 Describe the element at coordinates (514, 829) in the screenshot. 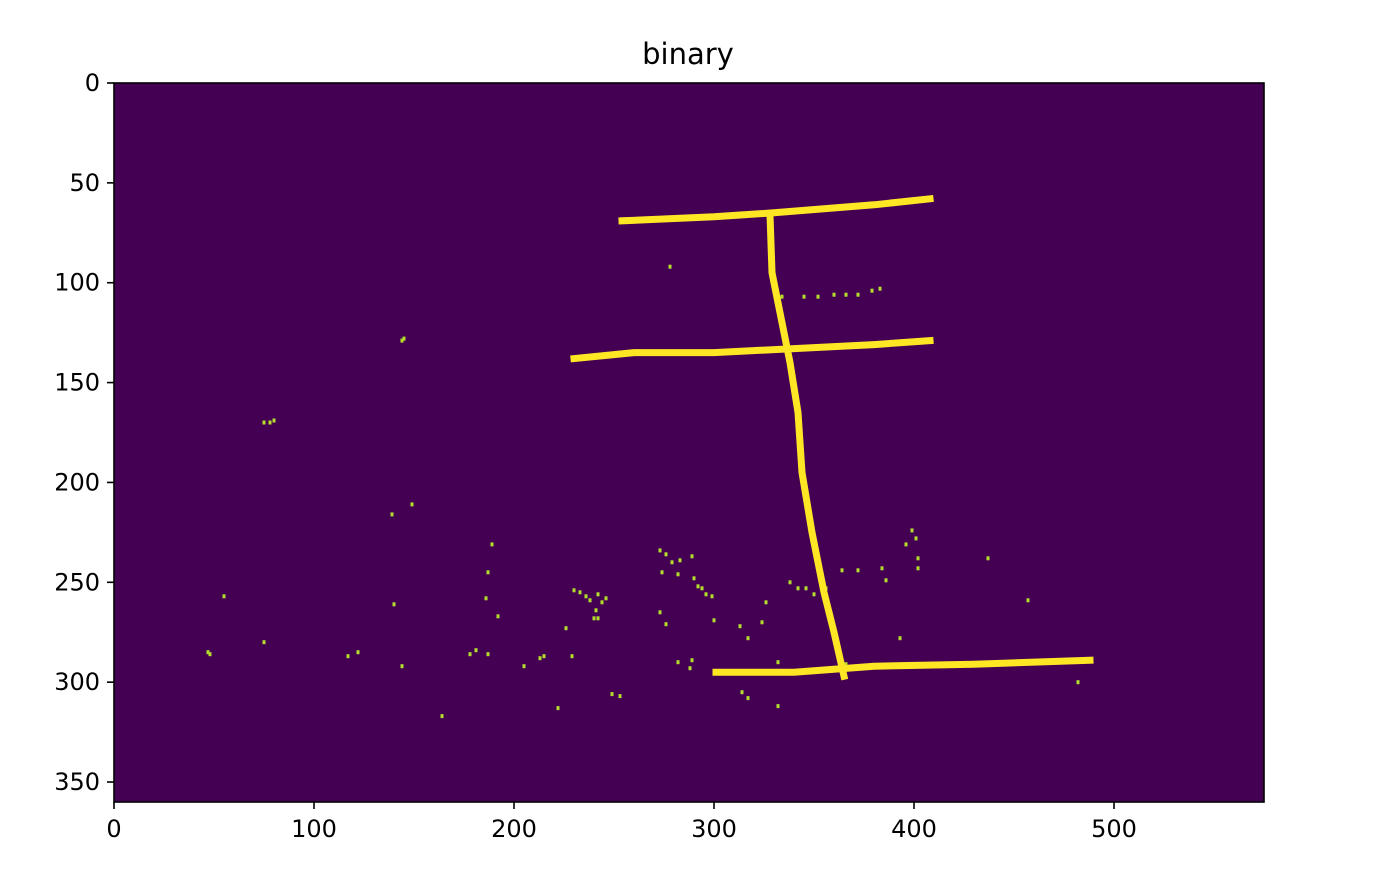

I see `x-tick-label: 200` at that location.